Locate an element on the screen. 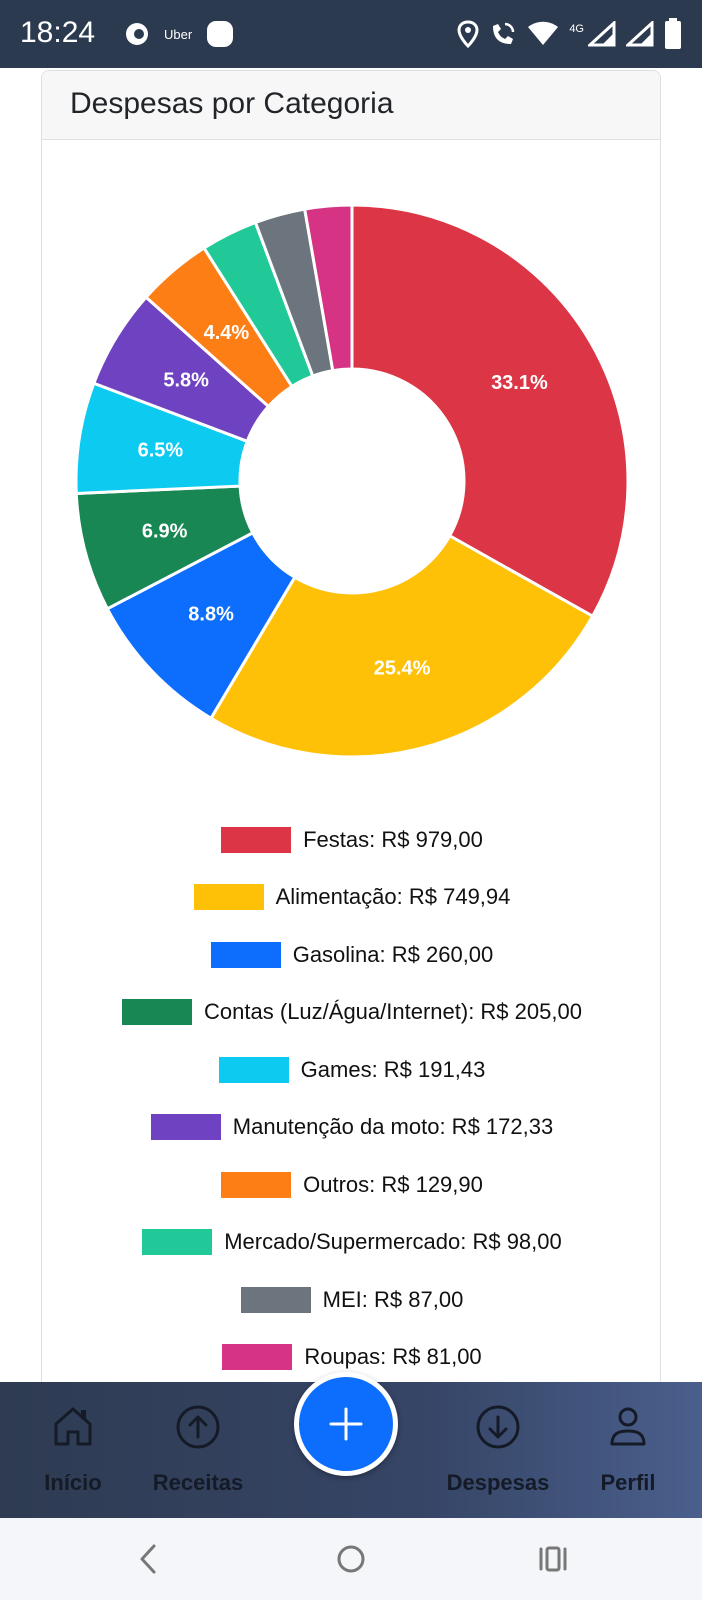 Image resolution: width=702 pixels, height=1600 pixels. home-icon is located at coordinates (73, 1426).